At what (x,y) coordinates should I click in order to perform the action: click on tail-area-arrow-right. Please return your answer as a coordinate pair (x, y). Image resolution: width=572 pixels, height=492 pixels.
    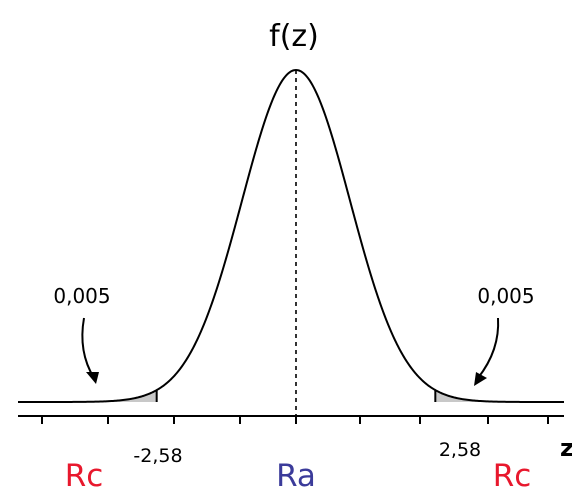
    Looking at the image, I should click on (488, 348).